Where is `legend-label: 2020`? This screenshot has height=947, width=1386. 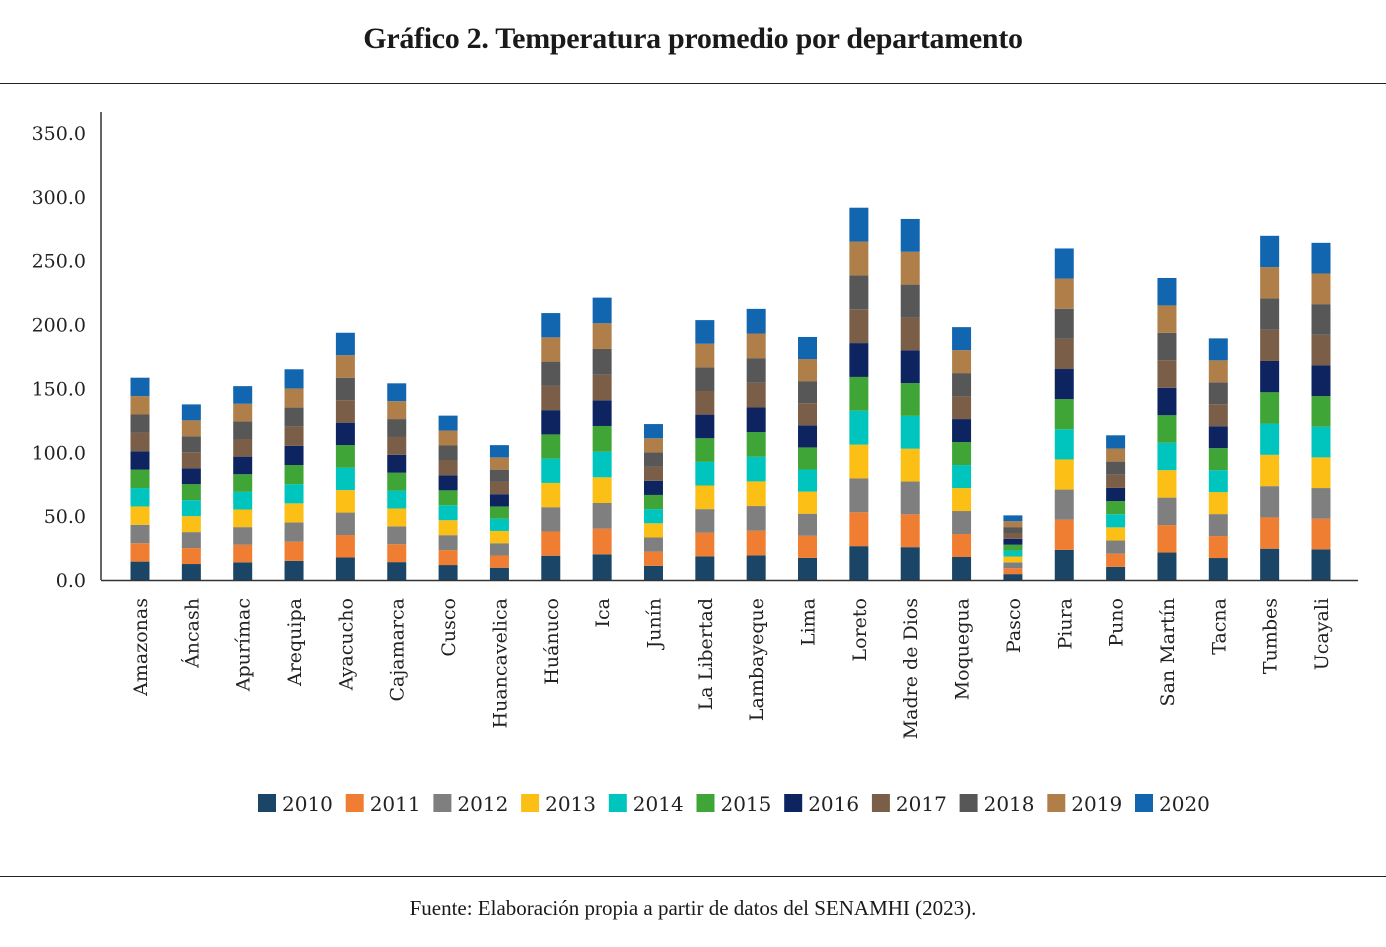
legend-label: 2020 is located at coordinates (1184, 804).